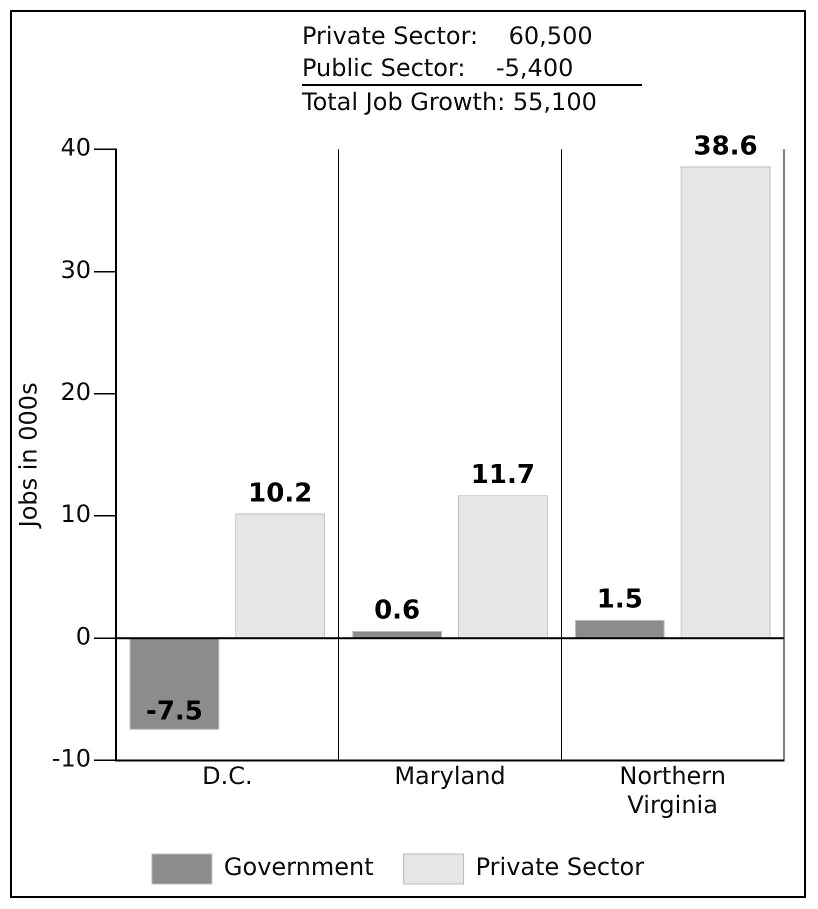 The height and width of the screenshot is (909, 818). I want to click on y-tick-label: -10, so click(71, 758).